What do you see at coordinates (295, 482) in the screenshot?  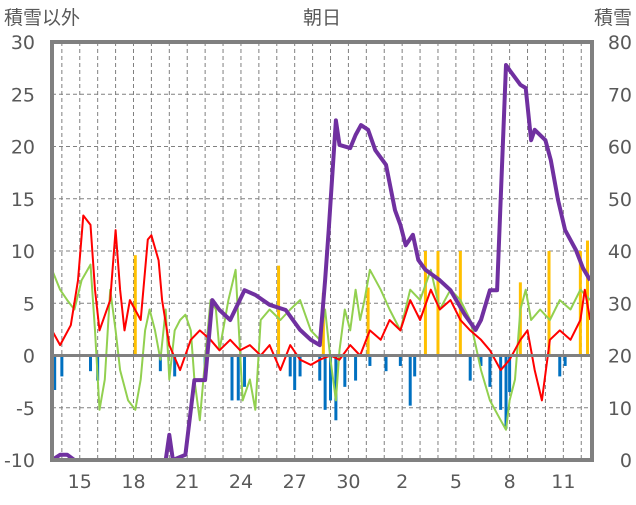 I see `x-tick-label: 27` at bounding box center [295, 482].